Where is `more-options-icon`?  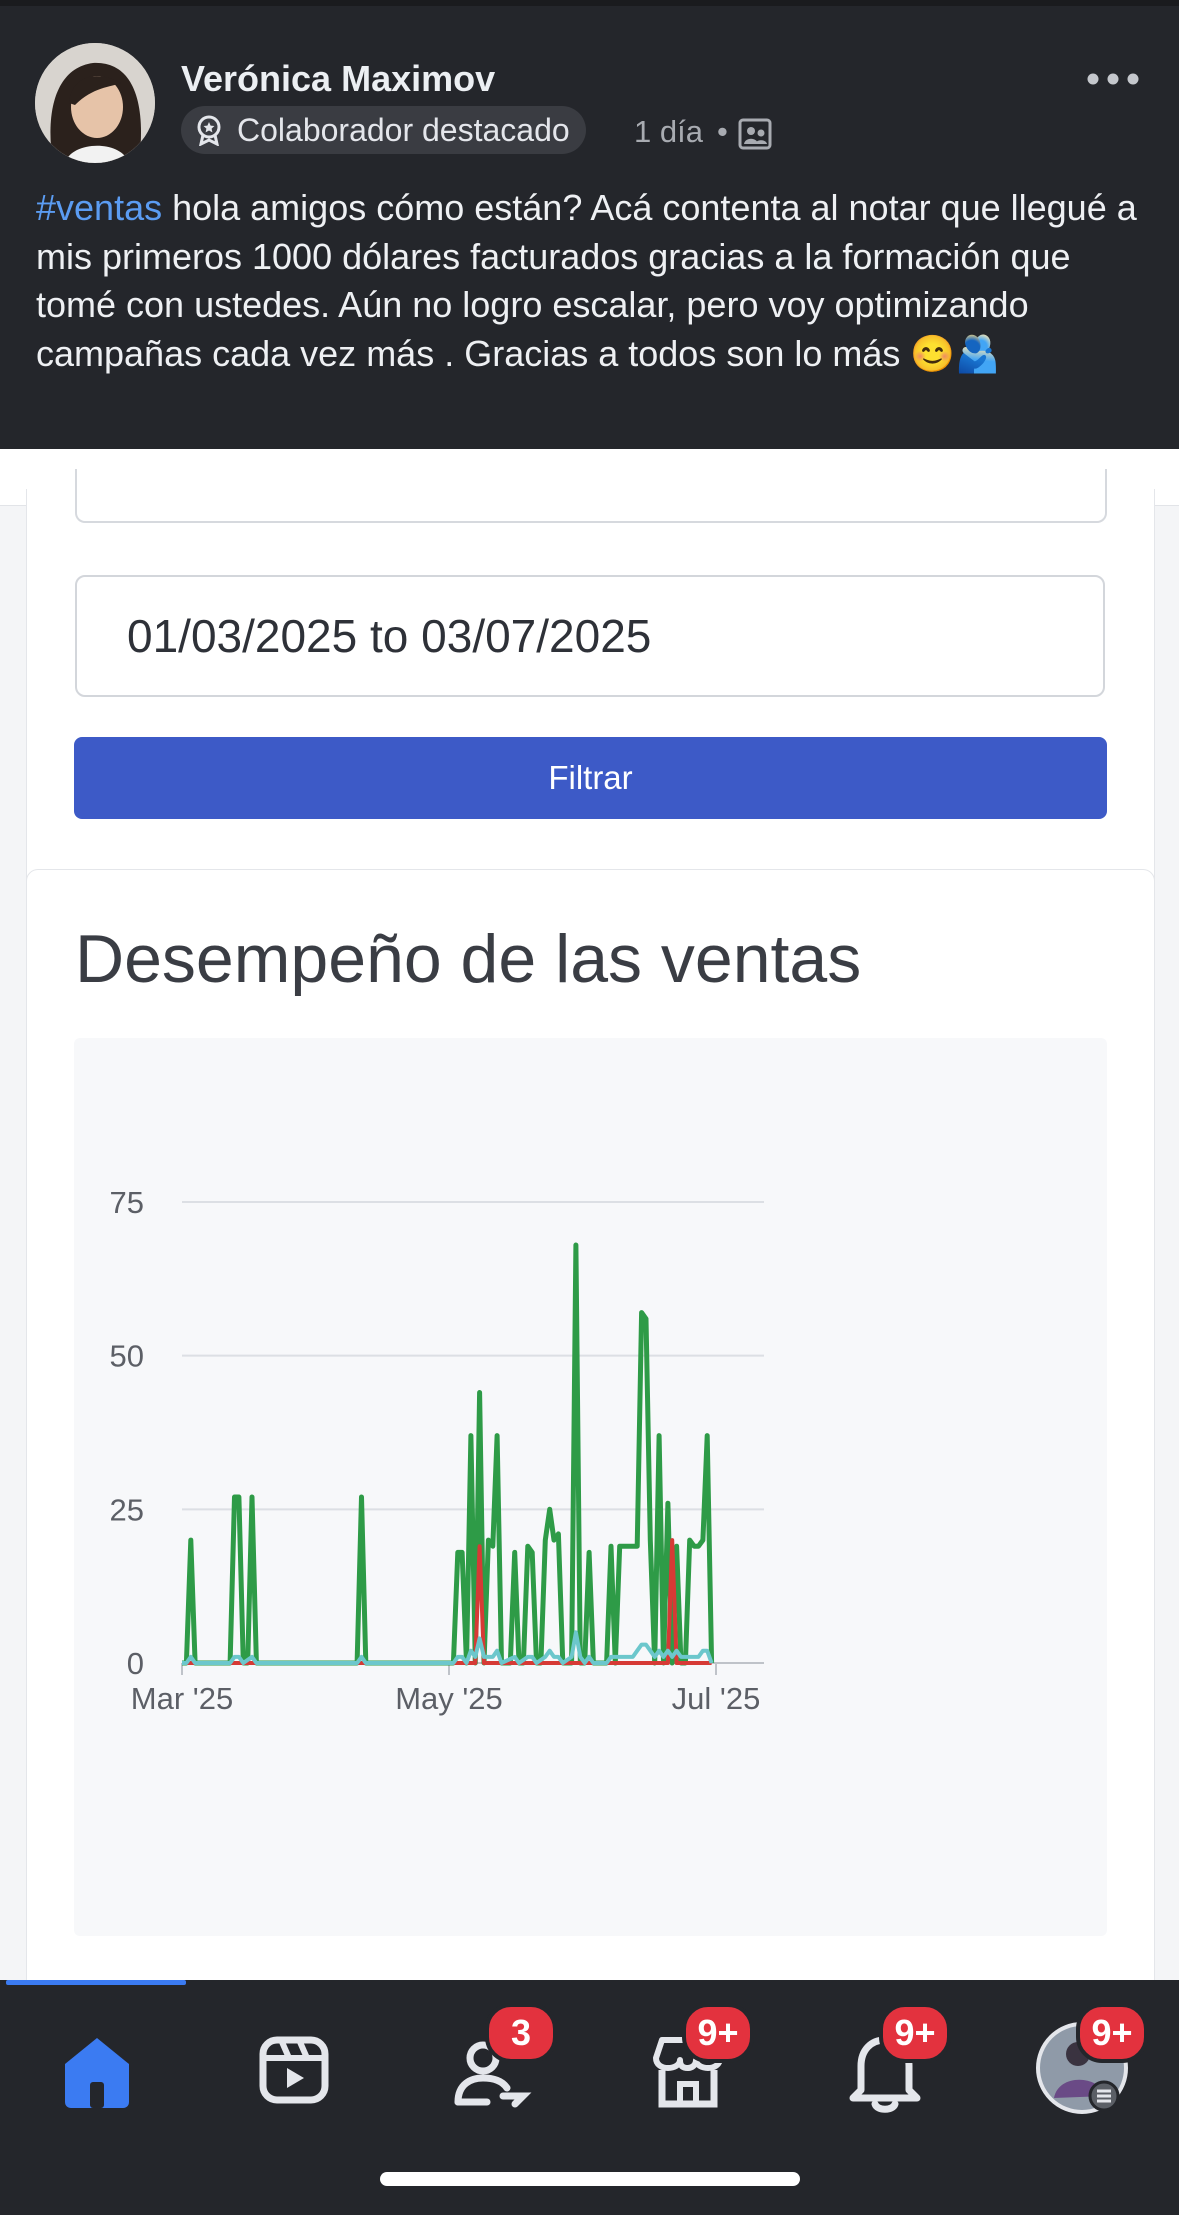 more-options-icon is located at coordinates (1113, 79).